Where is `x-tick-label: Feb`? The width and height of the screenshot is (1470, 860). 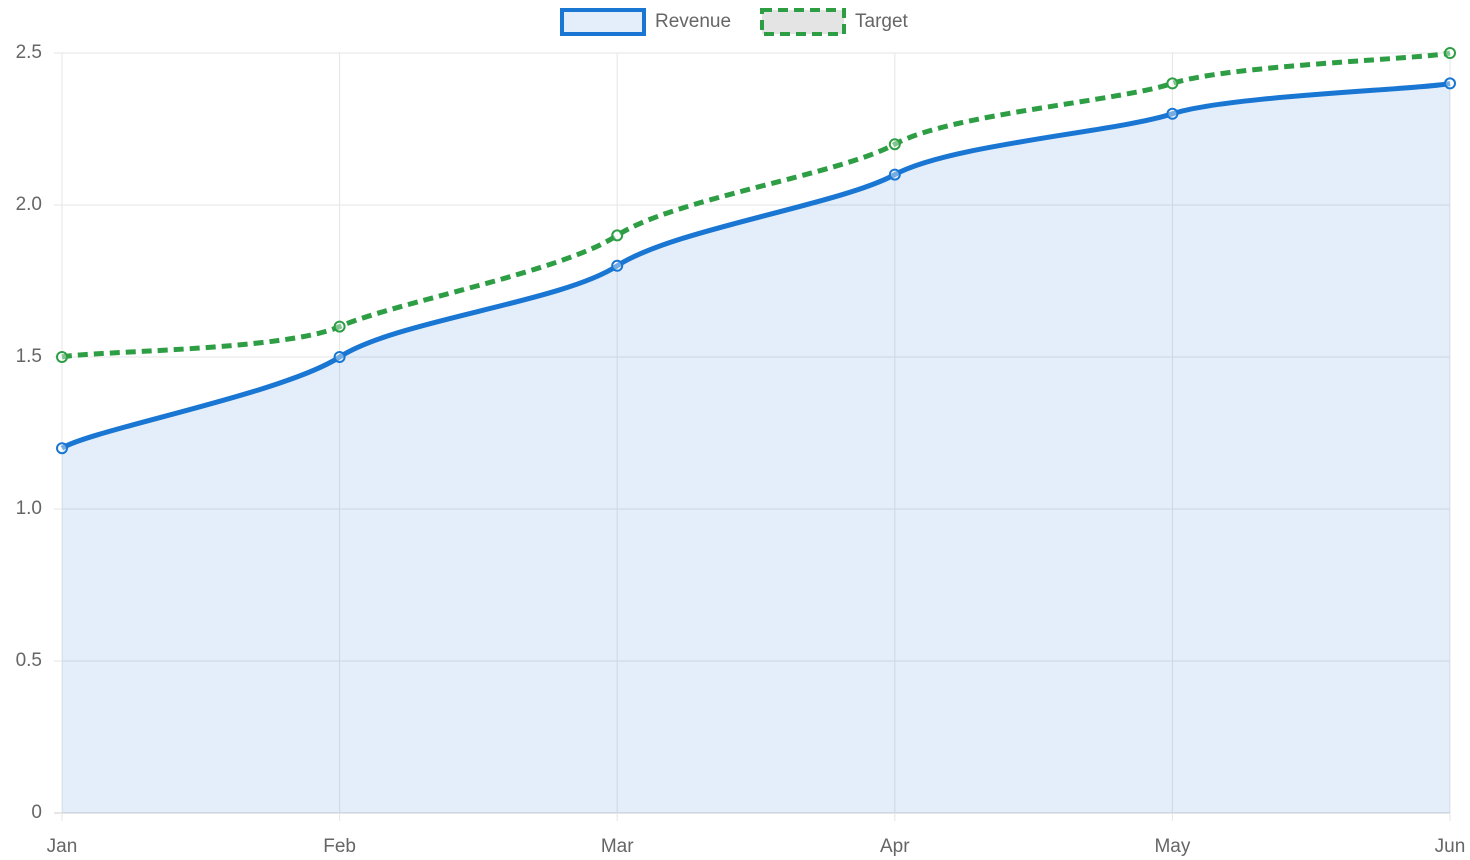 x-tick-label: Feb is located at coordinates (339, 846).